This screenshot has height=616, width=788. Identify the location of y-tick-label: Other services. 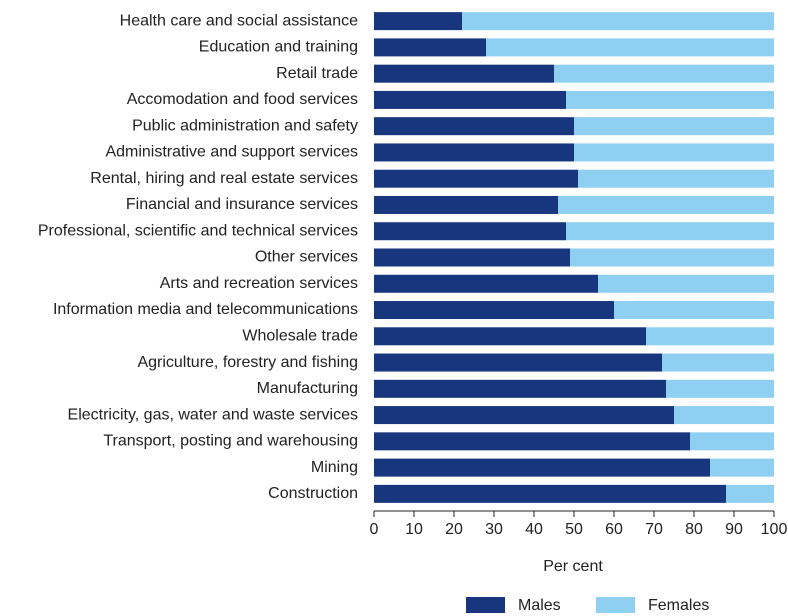
(306, 257).